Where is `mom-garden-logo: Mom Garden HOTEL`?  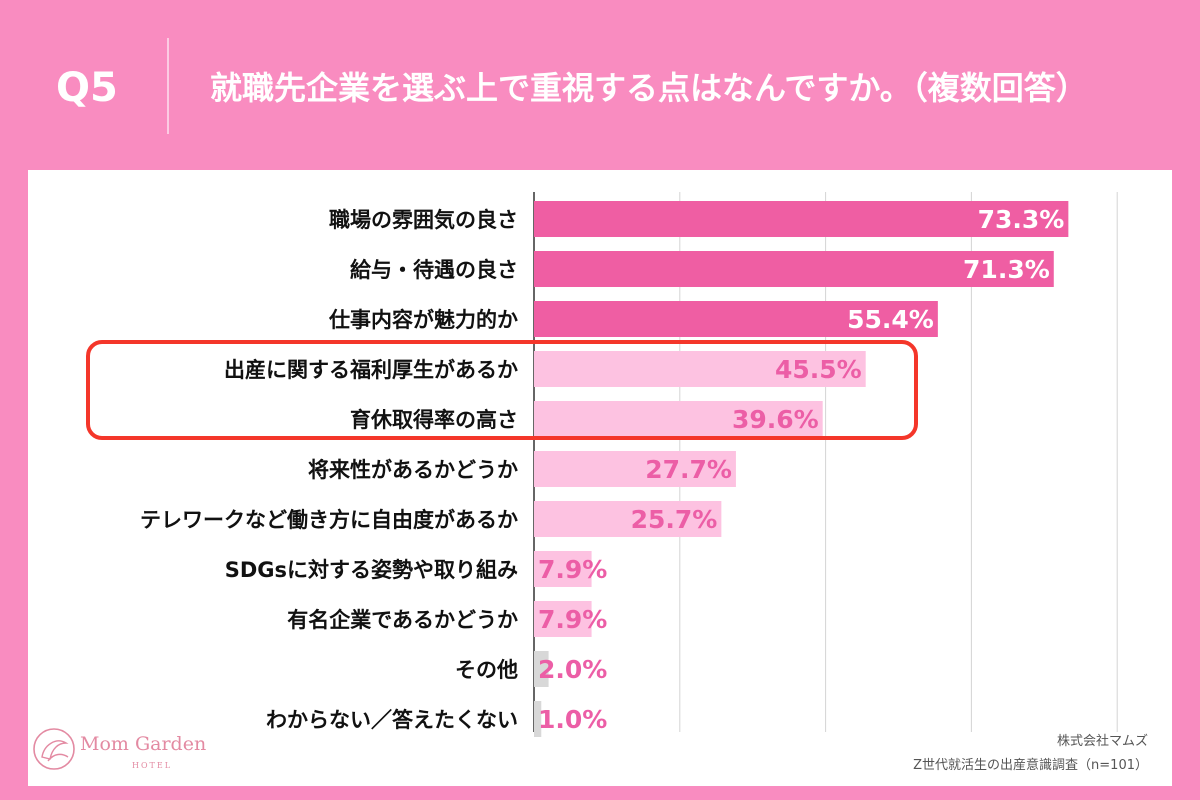 mom-garden-logo: Mom Garden HOTEL is located at coordinates (123, 753).